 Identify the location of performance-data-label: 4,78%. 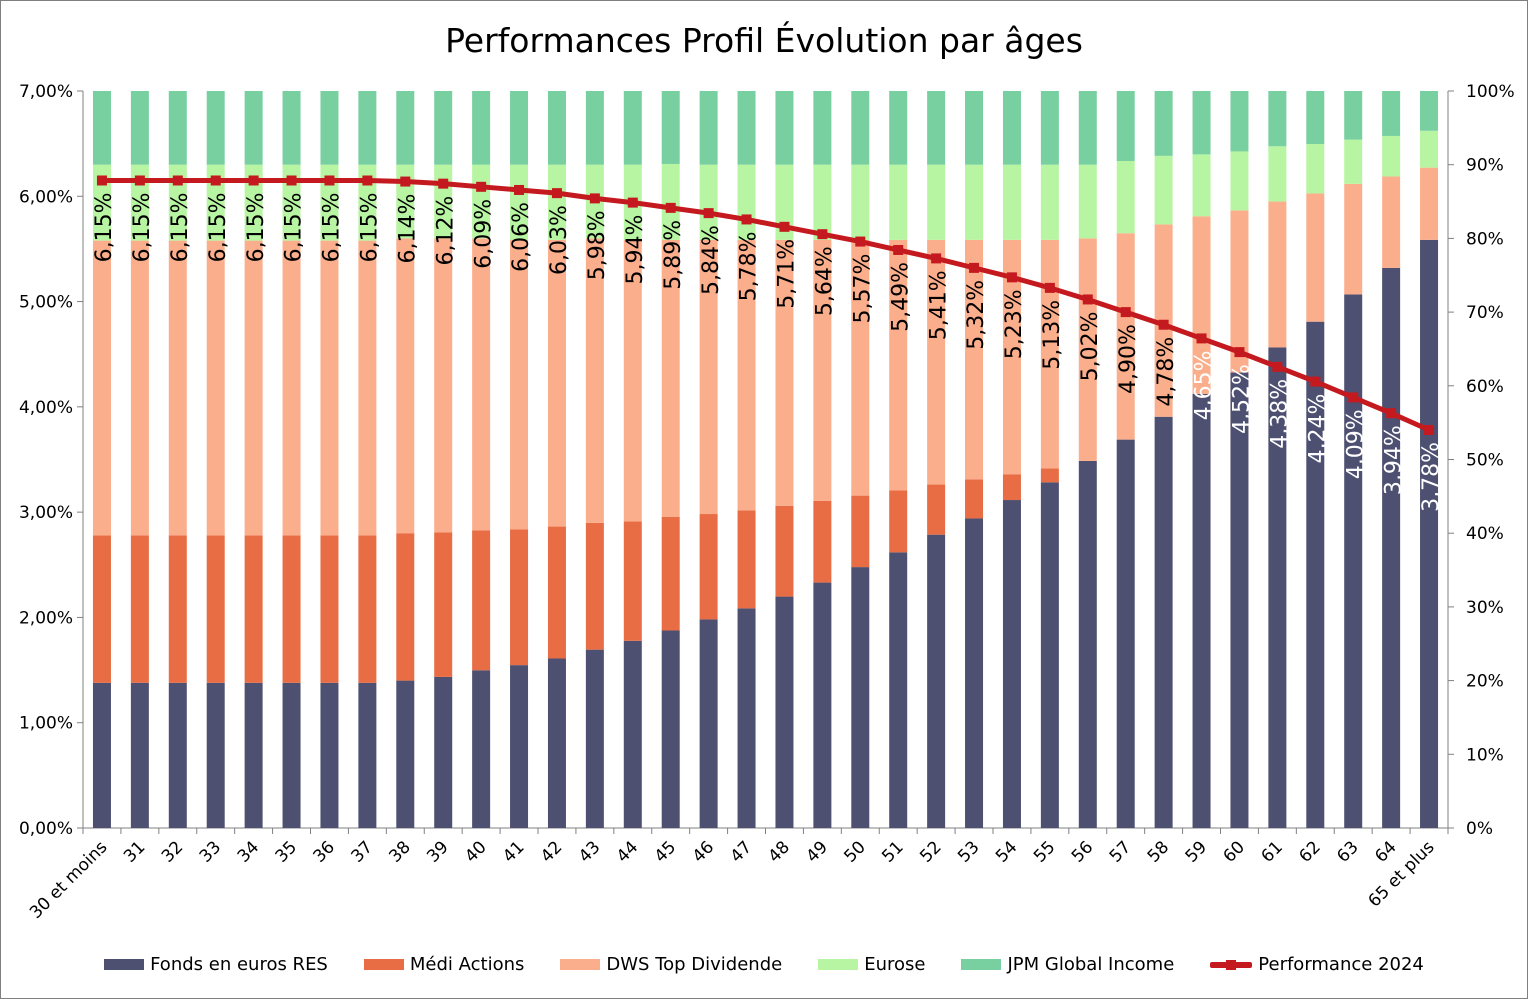
(1166, 372).